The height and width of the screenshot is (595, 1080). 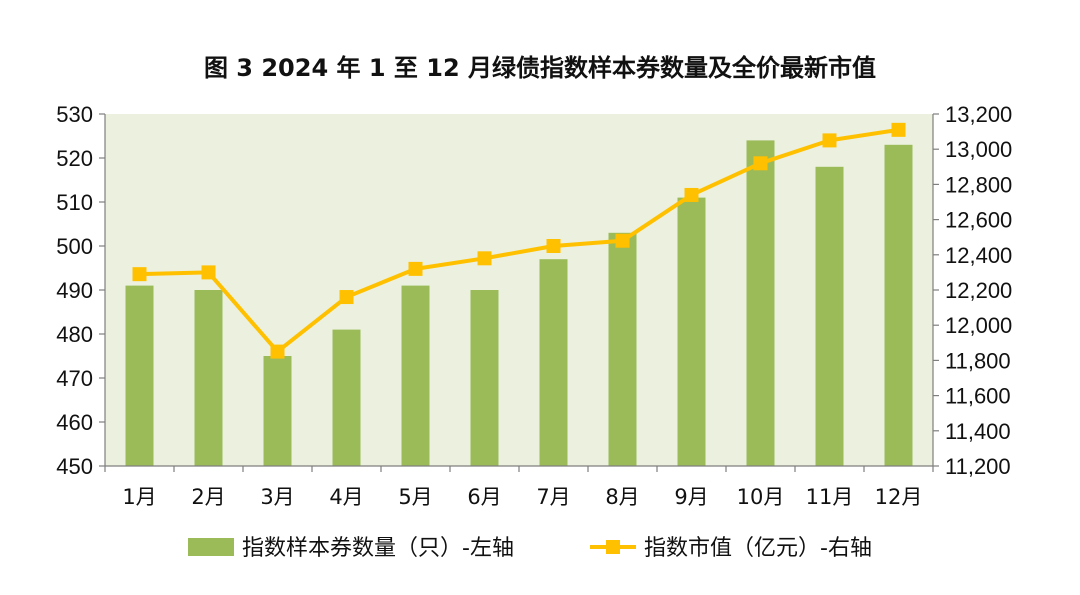 I want to click on right-tick-label: 11,400, so click(x=978, y=431).